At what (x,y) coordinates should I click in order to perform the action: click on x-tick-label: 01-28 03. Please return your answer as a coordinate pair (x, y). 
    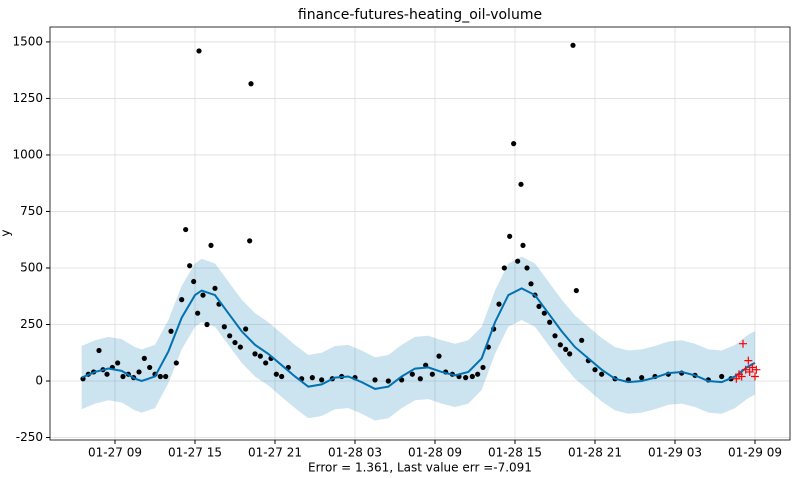
    Looking at the image, I should click on (355, 453).